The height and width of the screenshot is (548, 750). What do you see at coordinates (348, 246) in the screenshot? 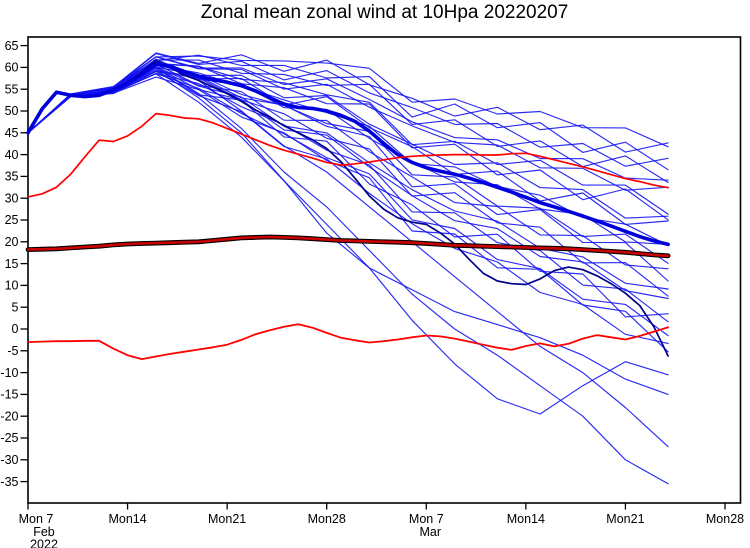
I see `climatological-mean-line` at bounding box center [348, 246].